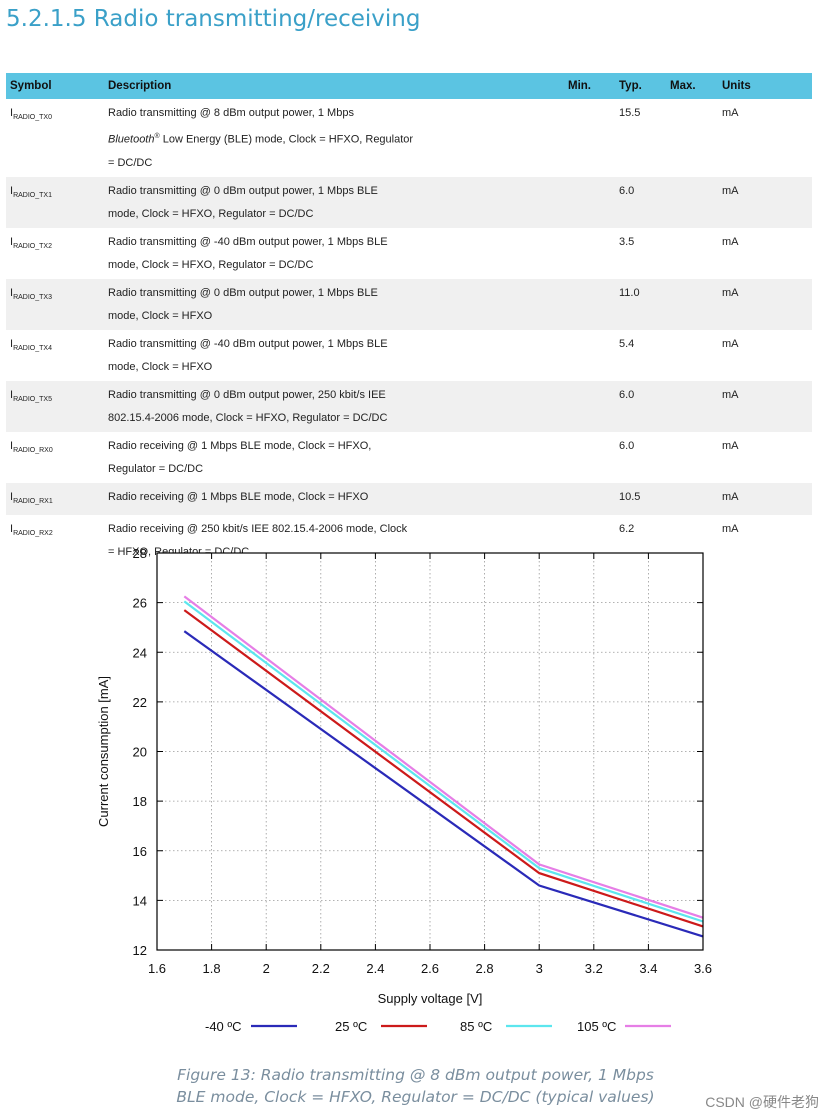  Describe the element at coordinates (140, 603) in the screenshot. I see `y-tick-label: 26` at that location.